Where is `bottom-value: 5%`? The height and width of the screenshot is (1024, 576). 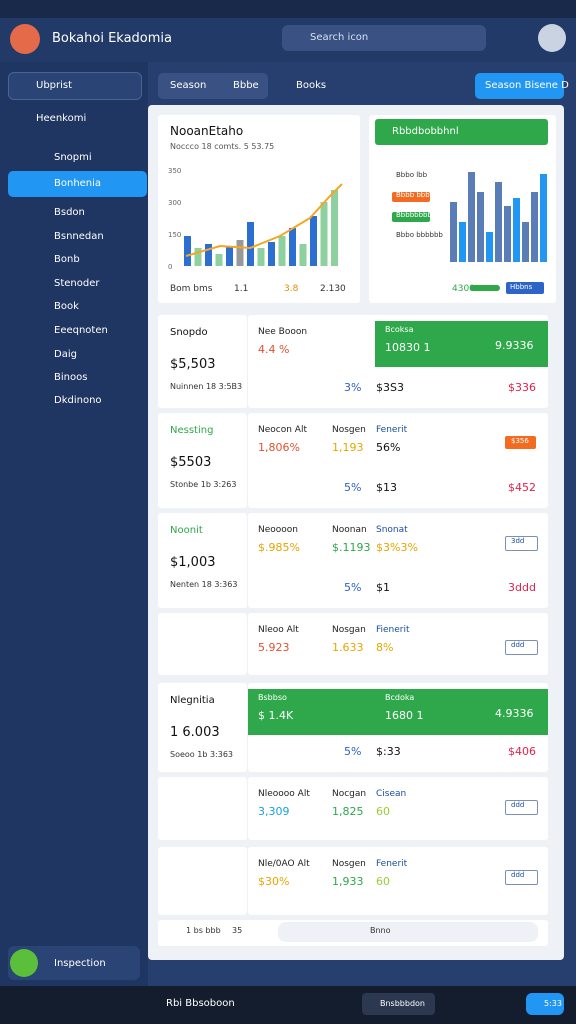 bottom-value: 5% is located at coordinates (353, 751).